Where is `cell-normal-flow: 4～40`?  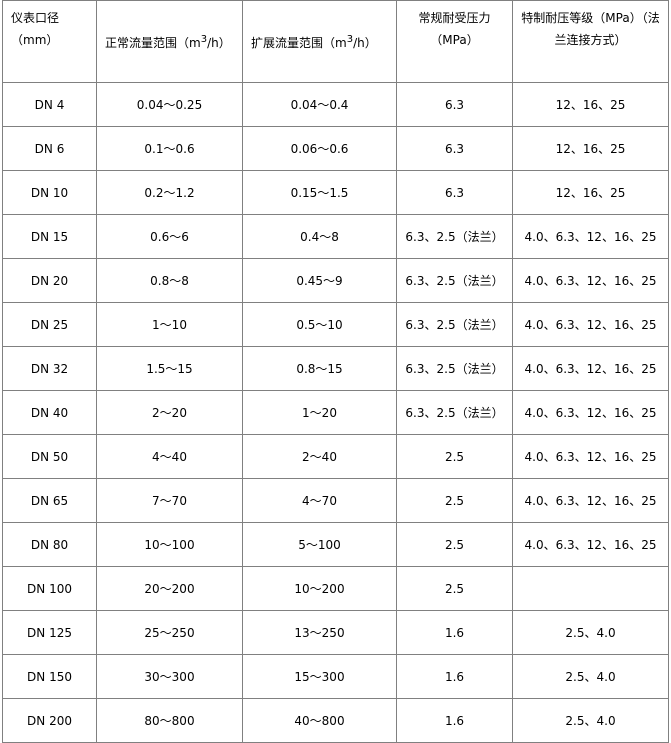 cell-normal-flow: 4～40 is located at coordinates (169, 456).